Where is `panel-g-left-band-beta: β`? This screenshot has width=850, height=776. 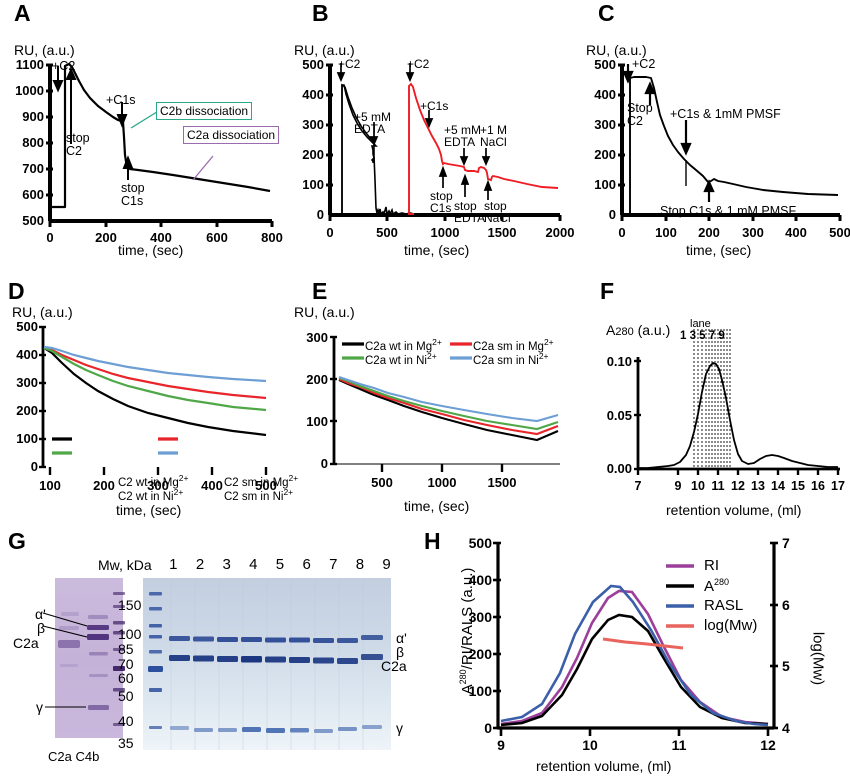 panel-g-left-band-beta: β is located at coordinates (41, 628).